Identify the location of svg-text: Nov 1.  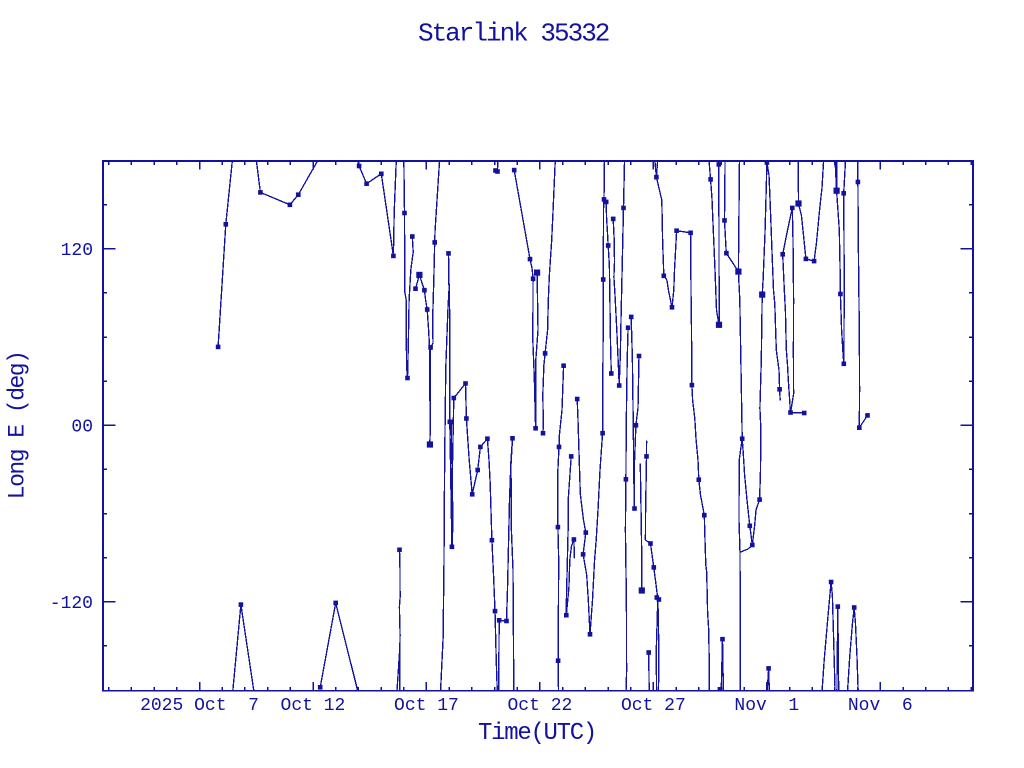
(766, 706).